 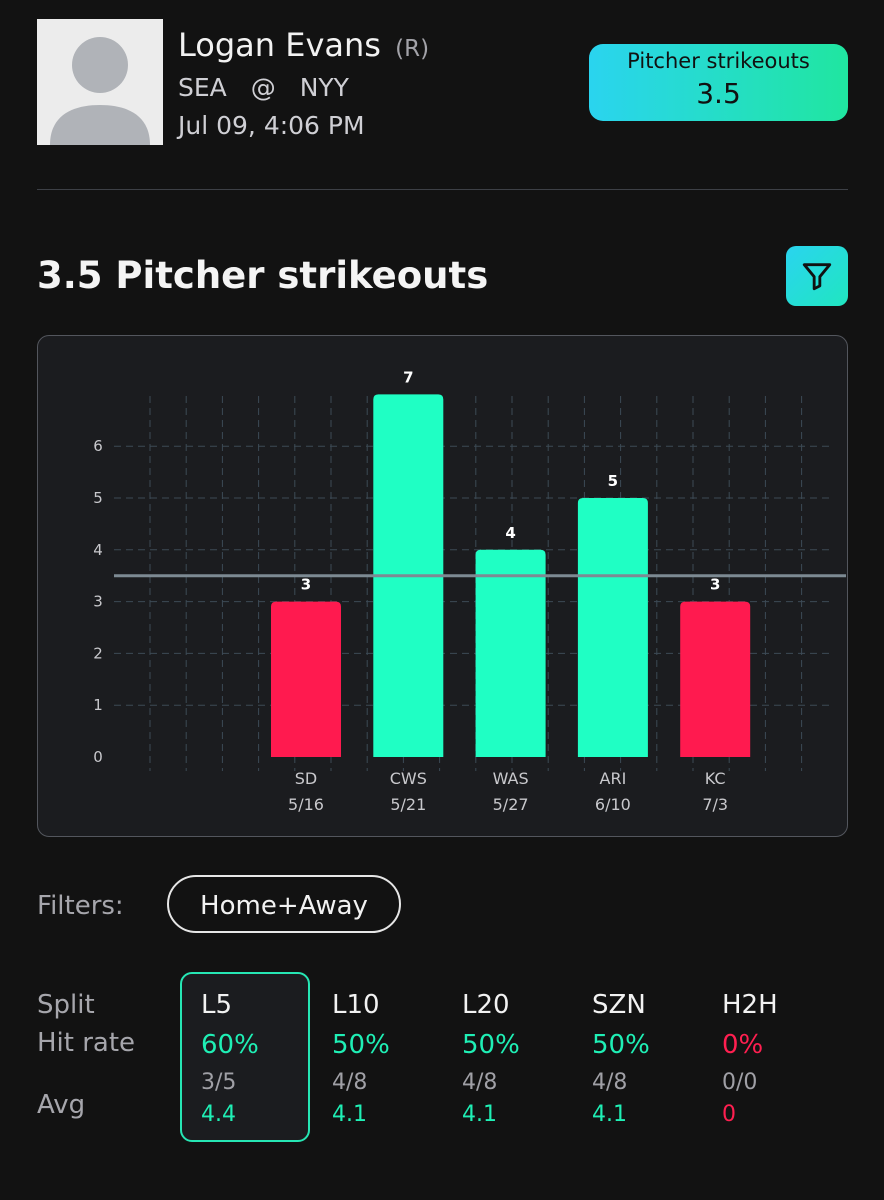 I want to click on filter-button, so click(x=817, y=276).